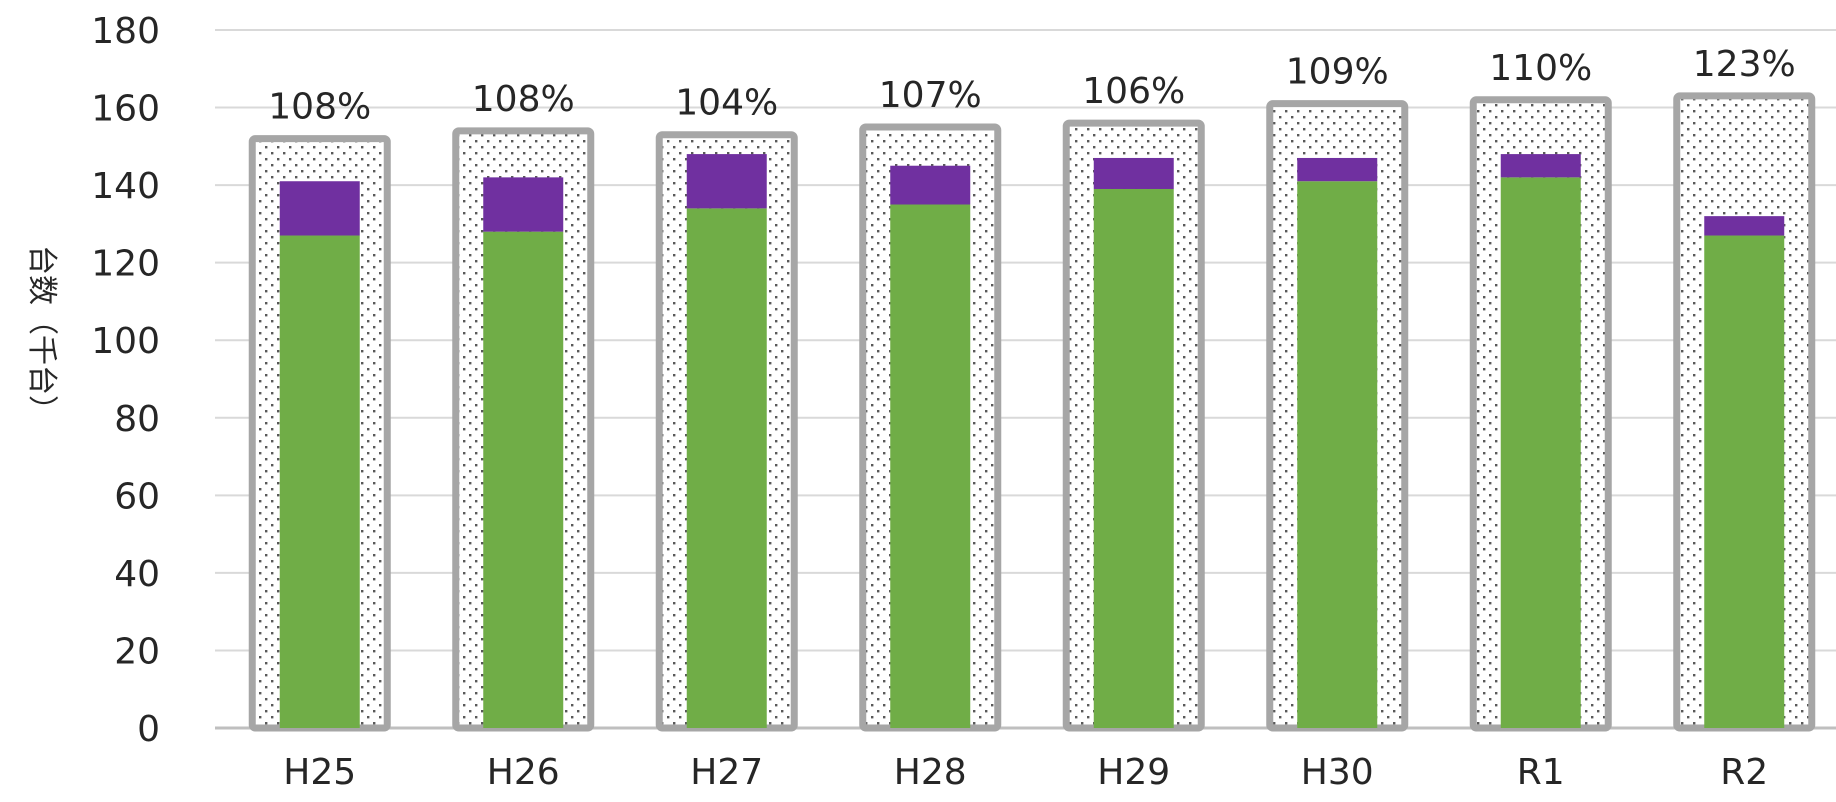  What do you see at coordinates (1337, 72) in the screenshot?
I see `data-label: 109%` at bounding box center [1337, 72].